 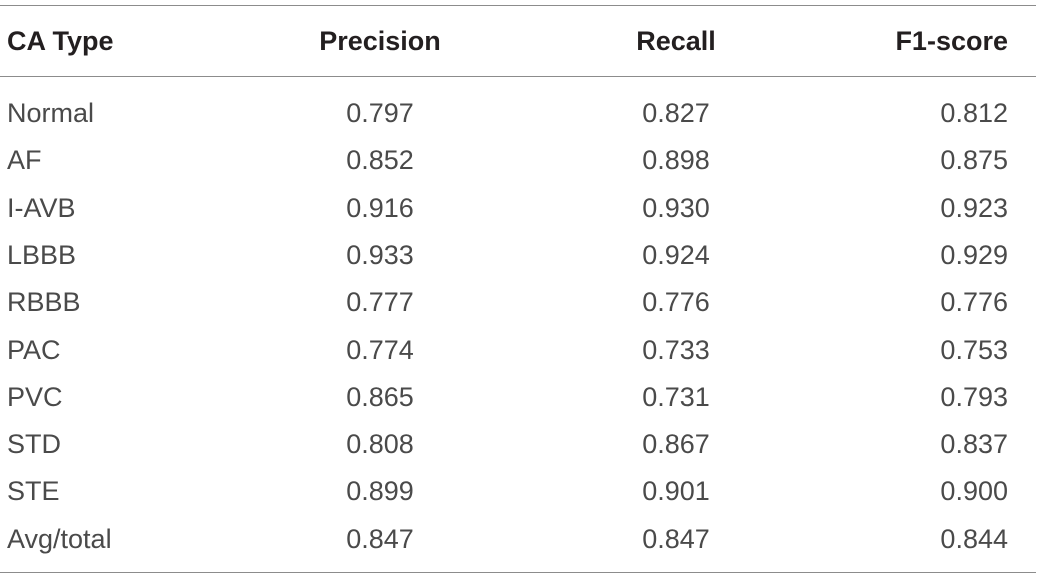 I want to click on table-row: STE 0.899 0.901 0.900, so click(x=520, y=491).